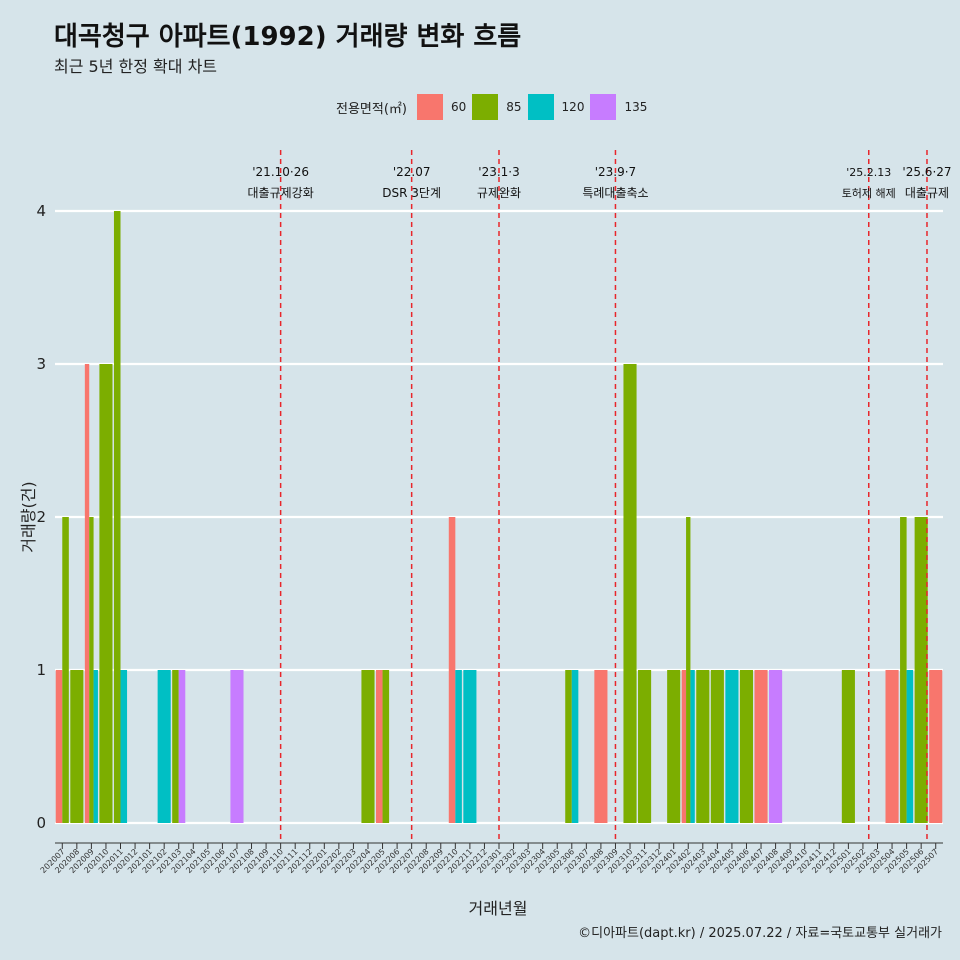 The image size is (960, 960). I want to click on legend-label-60: 60, so click(458, 107).